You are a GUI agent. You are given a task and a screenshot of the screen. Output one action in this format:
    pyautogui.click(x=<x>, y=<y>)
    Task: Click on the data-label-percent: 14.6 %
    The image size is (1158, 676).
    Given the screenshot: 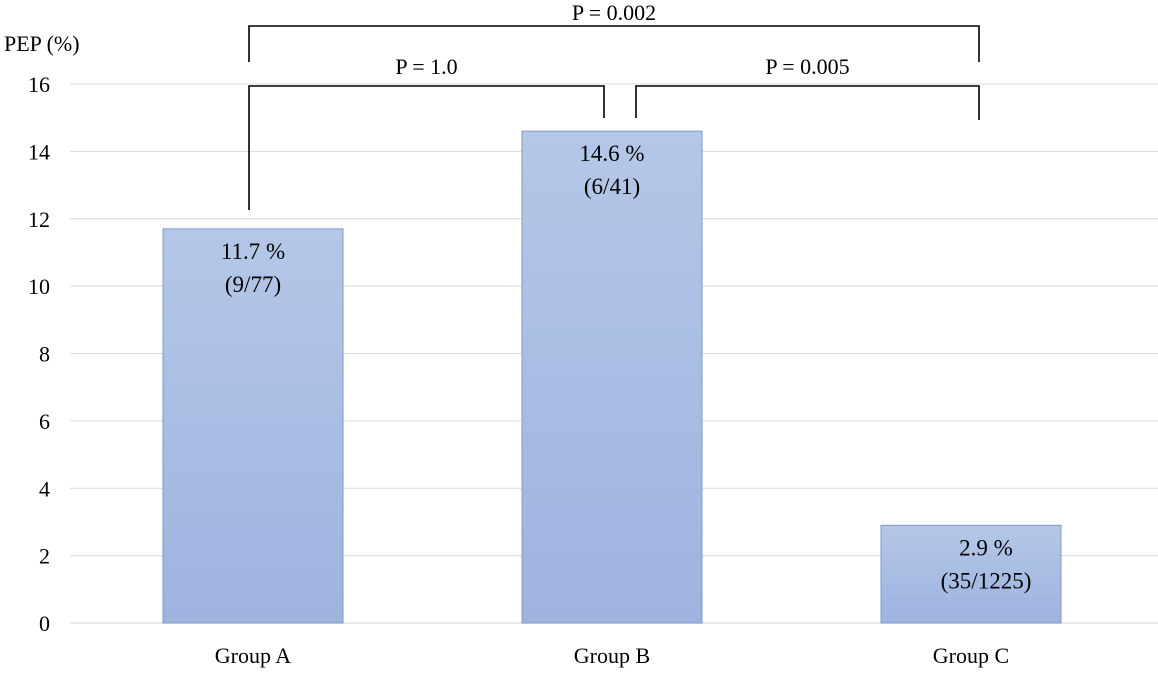 What is the action you would take?
    pyautogui.click(x=611, y=153)
    